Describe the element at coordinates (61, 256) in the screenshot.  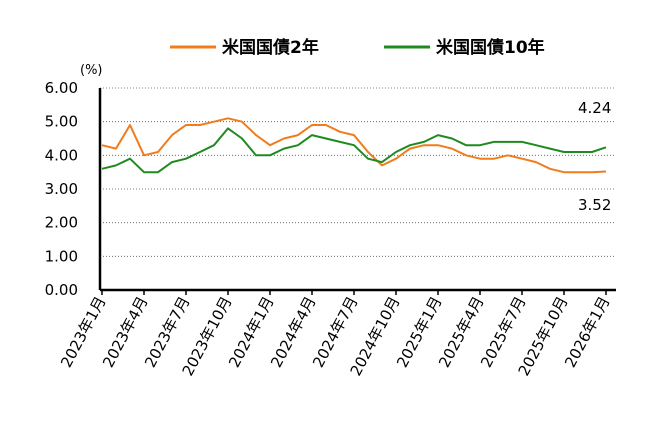
I see `y-tick-label: 1.00` at that location.